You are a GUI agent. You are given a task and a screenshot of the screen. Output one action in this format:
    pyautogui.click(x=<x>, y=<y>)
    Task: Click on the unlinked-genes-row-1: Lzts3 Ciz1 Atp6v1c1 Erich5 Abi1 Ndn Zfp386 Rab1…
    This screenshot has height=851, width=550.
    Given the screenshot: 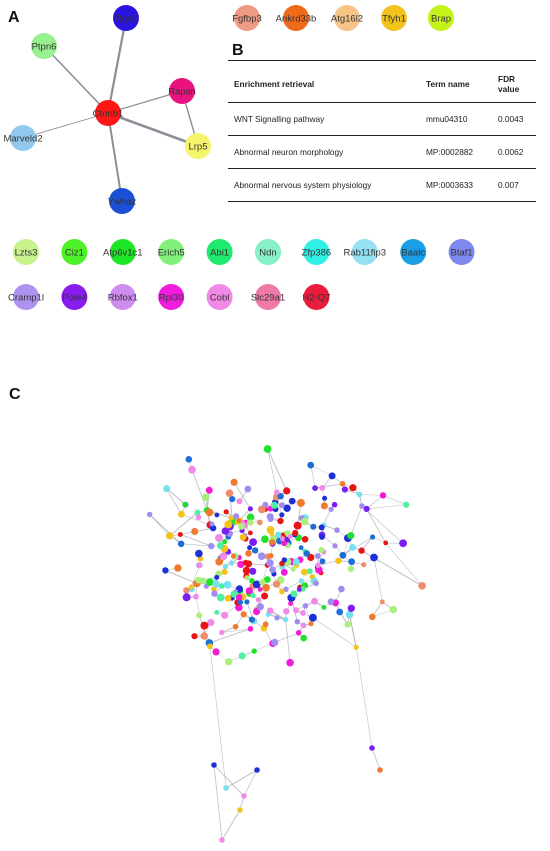 What is the action you would take?
    pyautogui.click(x=244, y=252)
    